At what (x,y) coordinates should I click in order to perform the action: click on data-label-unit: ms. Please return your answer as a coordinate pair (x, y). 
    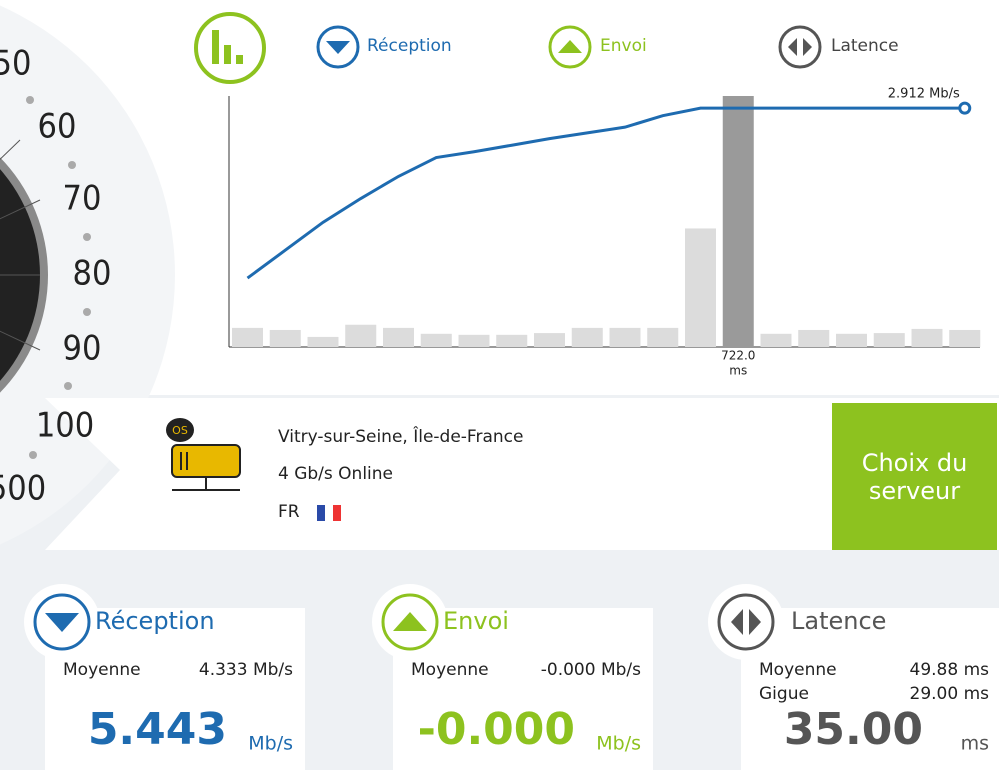
    Looking at the image, I should click on (738, 371).